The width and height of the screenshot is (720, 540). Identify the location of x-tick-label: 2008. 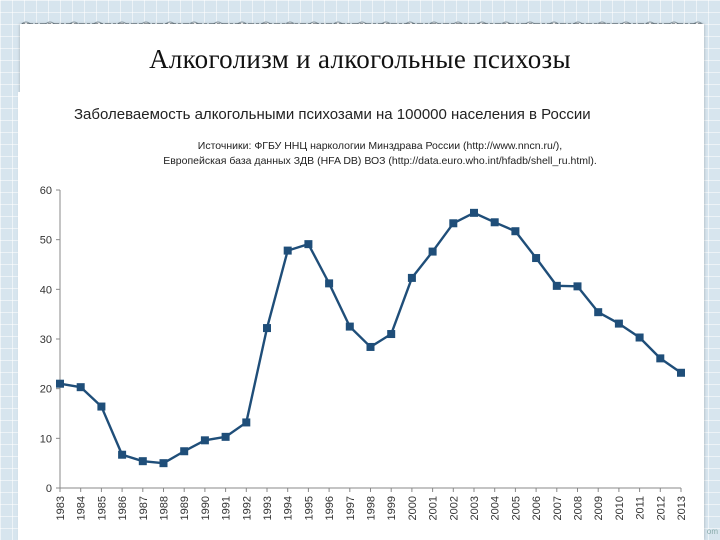
(579, 508).